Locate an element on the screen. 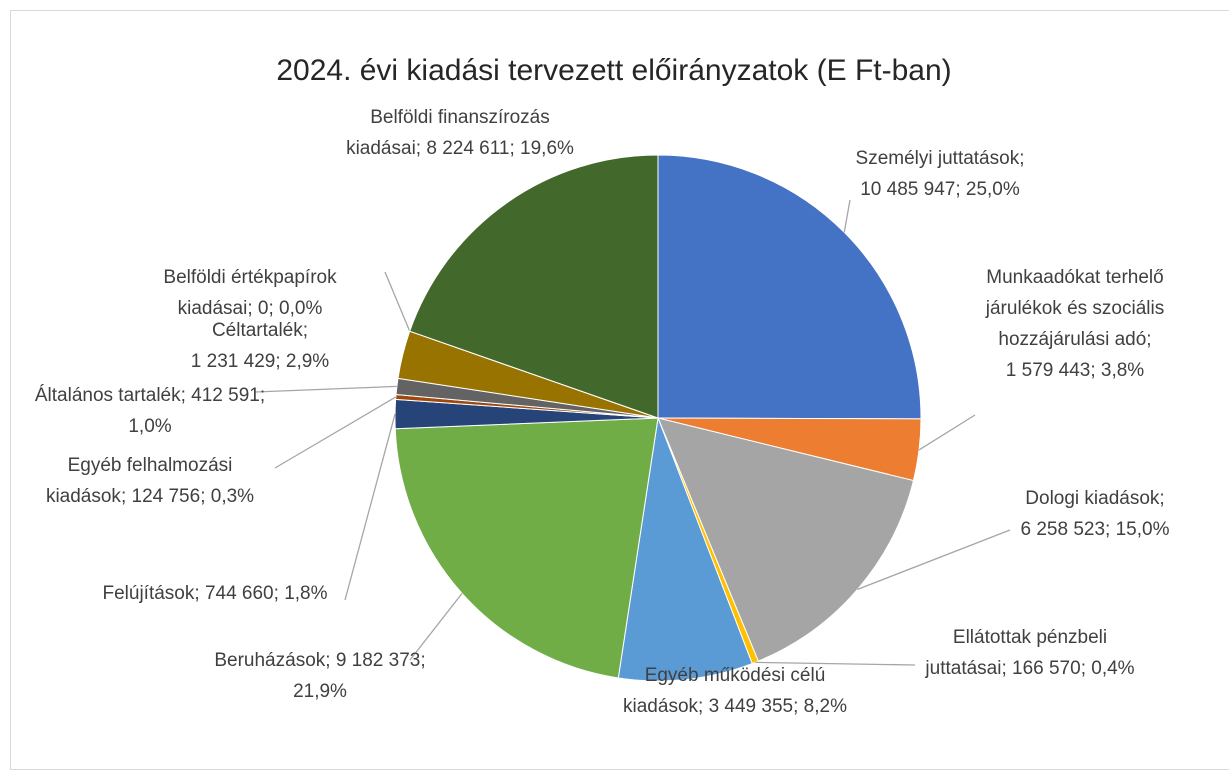  label-category: Egyéb felhalmozási kiadások is located at coordinates (139, 481).